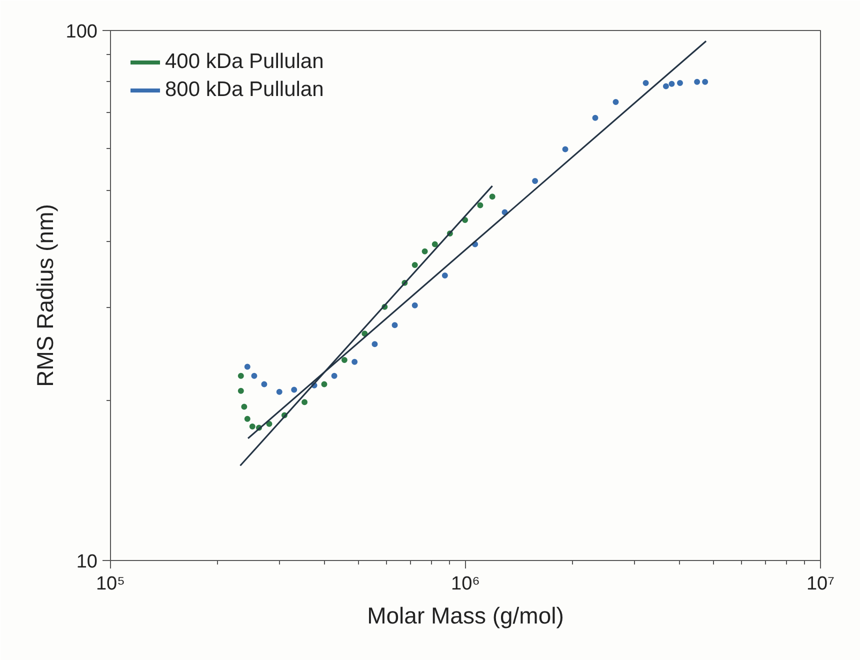 The image size is (867, 670). What do you see at coordinates (45, 295) in the screenshot?
I see `y-axis-title: RMS Radius (nm)` at bounding box center [45, 295].